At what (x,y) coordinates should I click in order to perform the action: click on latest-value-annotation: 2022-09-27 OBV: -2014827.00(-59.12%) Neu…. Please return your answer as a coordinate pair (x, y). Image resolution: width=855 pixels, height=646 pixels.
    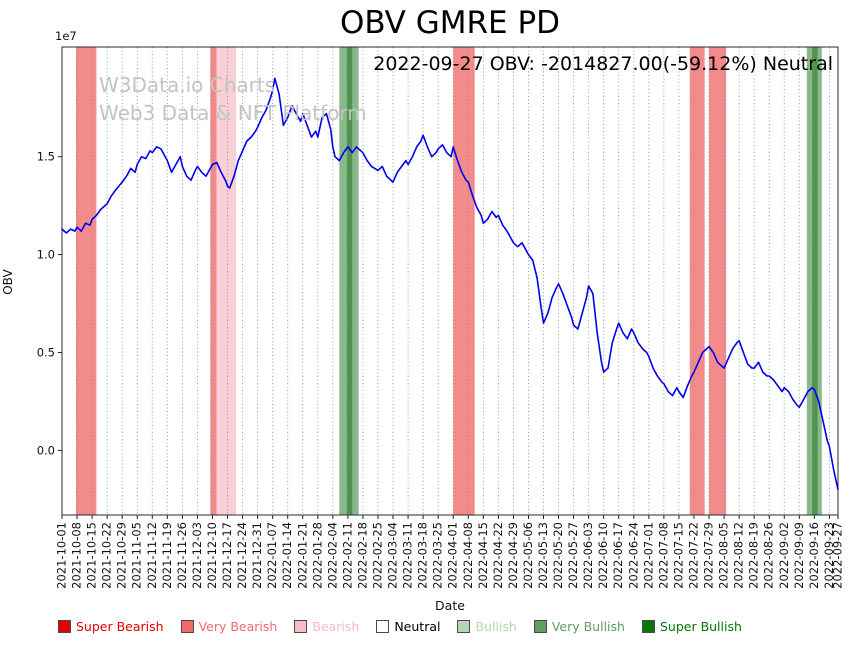
    Looking at the image, I should click on (603, 64).